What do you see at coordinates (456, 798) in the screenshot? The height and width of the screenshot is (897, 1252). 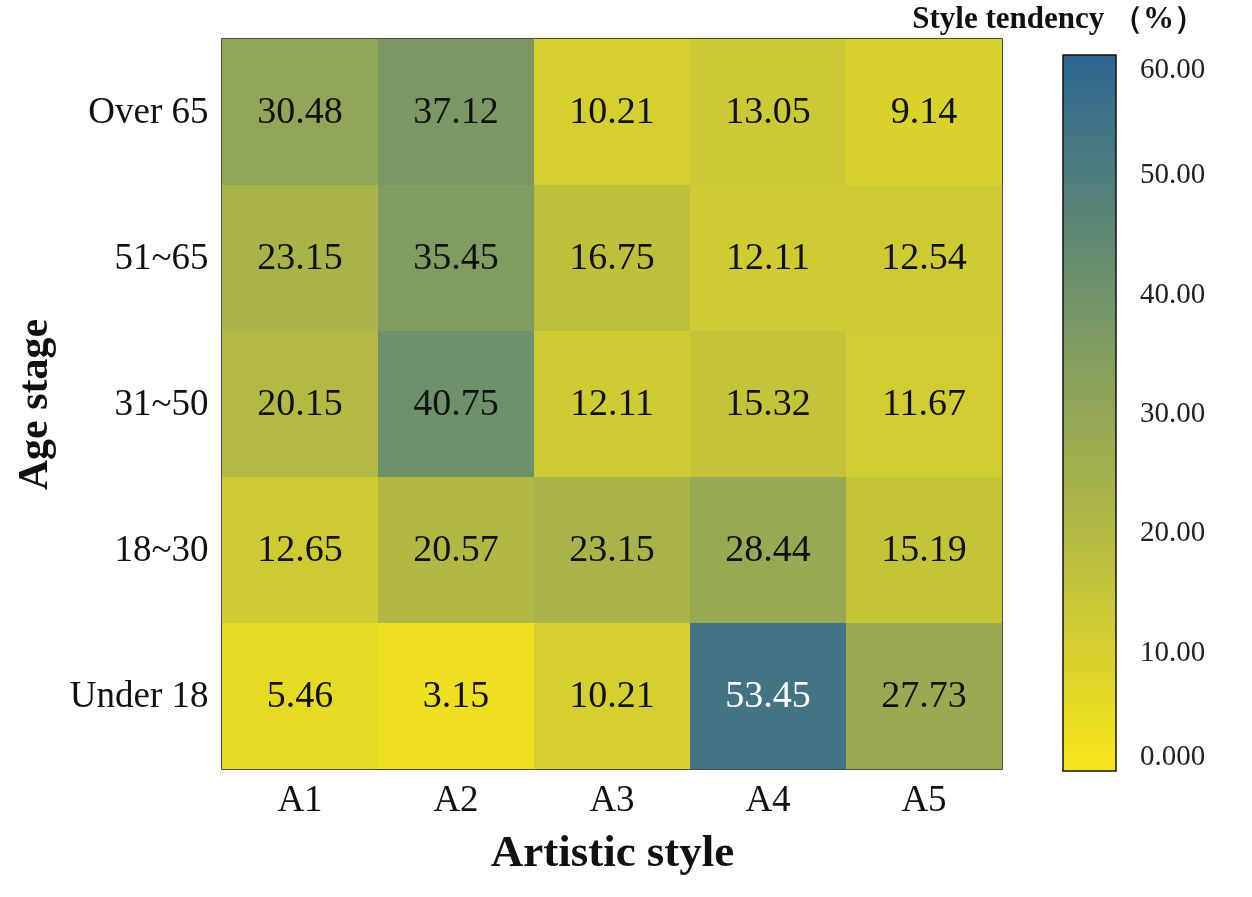 I see `x-tick-label: A2` at bounding box center [456, 798].